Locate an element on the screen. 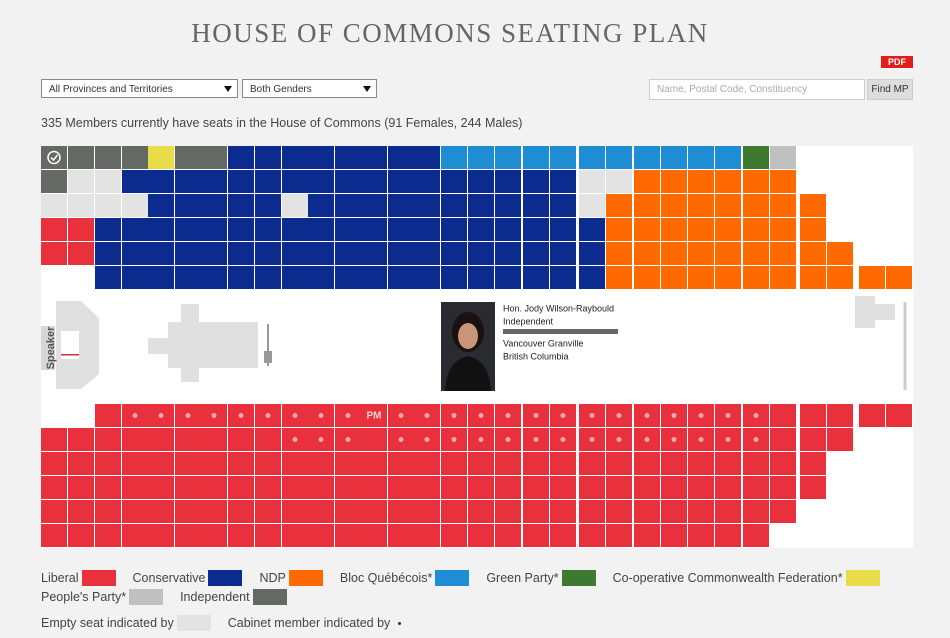 Image resolution: width=950 pixels, height=638 pixels. province-select: All Provinces and Territories is located at coordinates (139, 88).